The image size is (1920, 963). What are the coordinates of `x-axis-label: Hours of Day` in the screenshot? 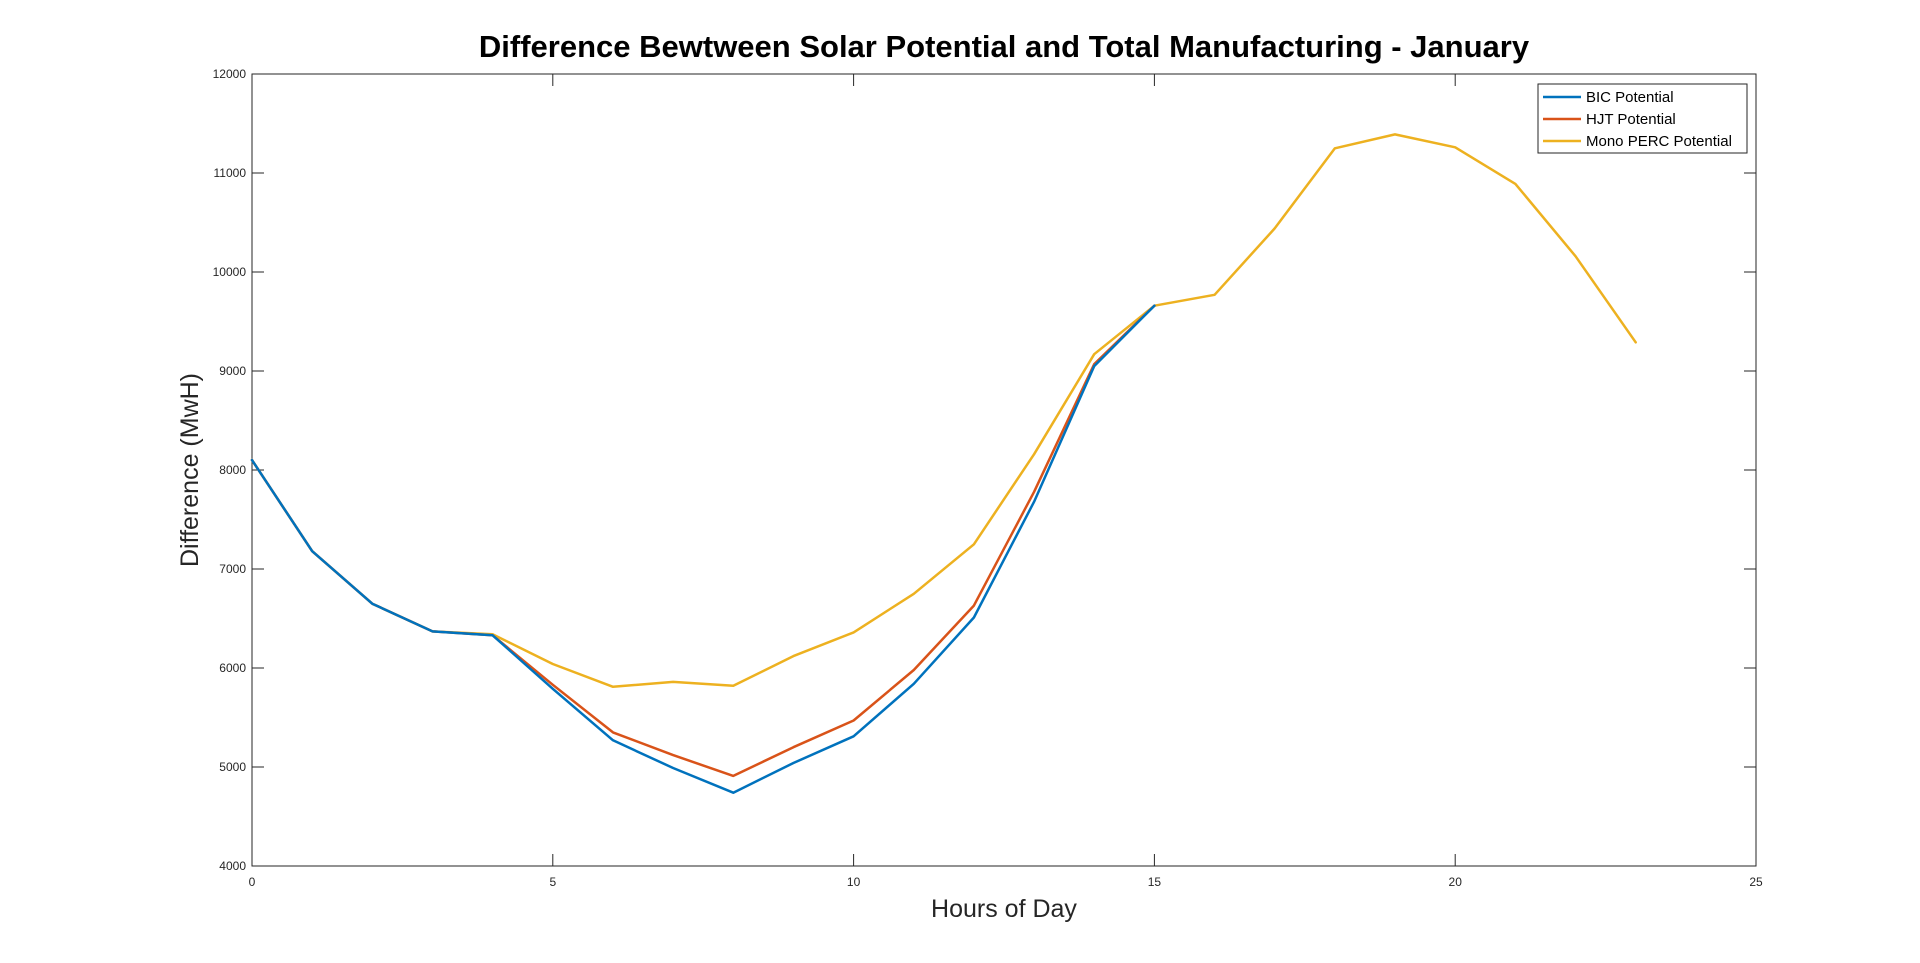 It's located at (1004, 909).